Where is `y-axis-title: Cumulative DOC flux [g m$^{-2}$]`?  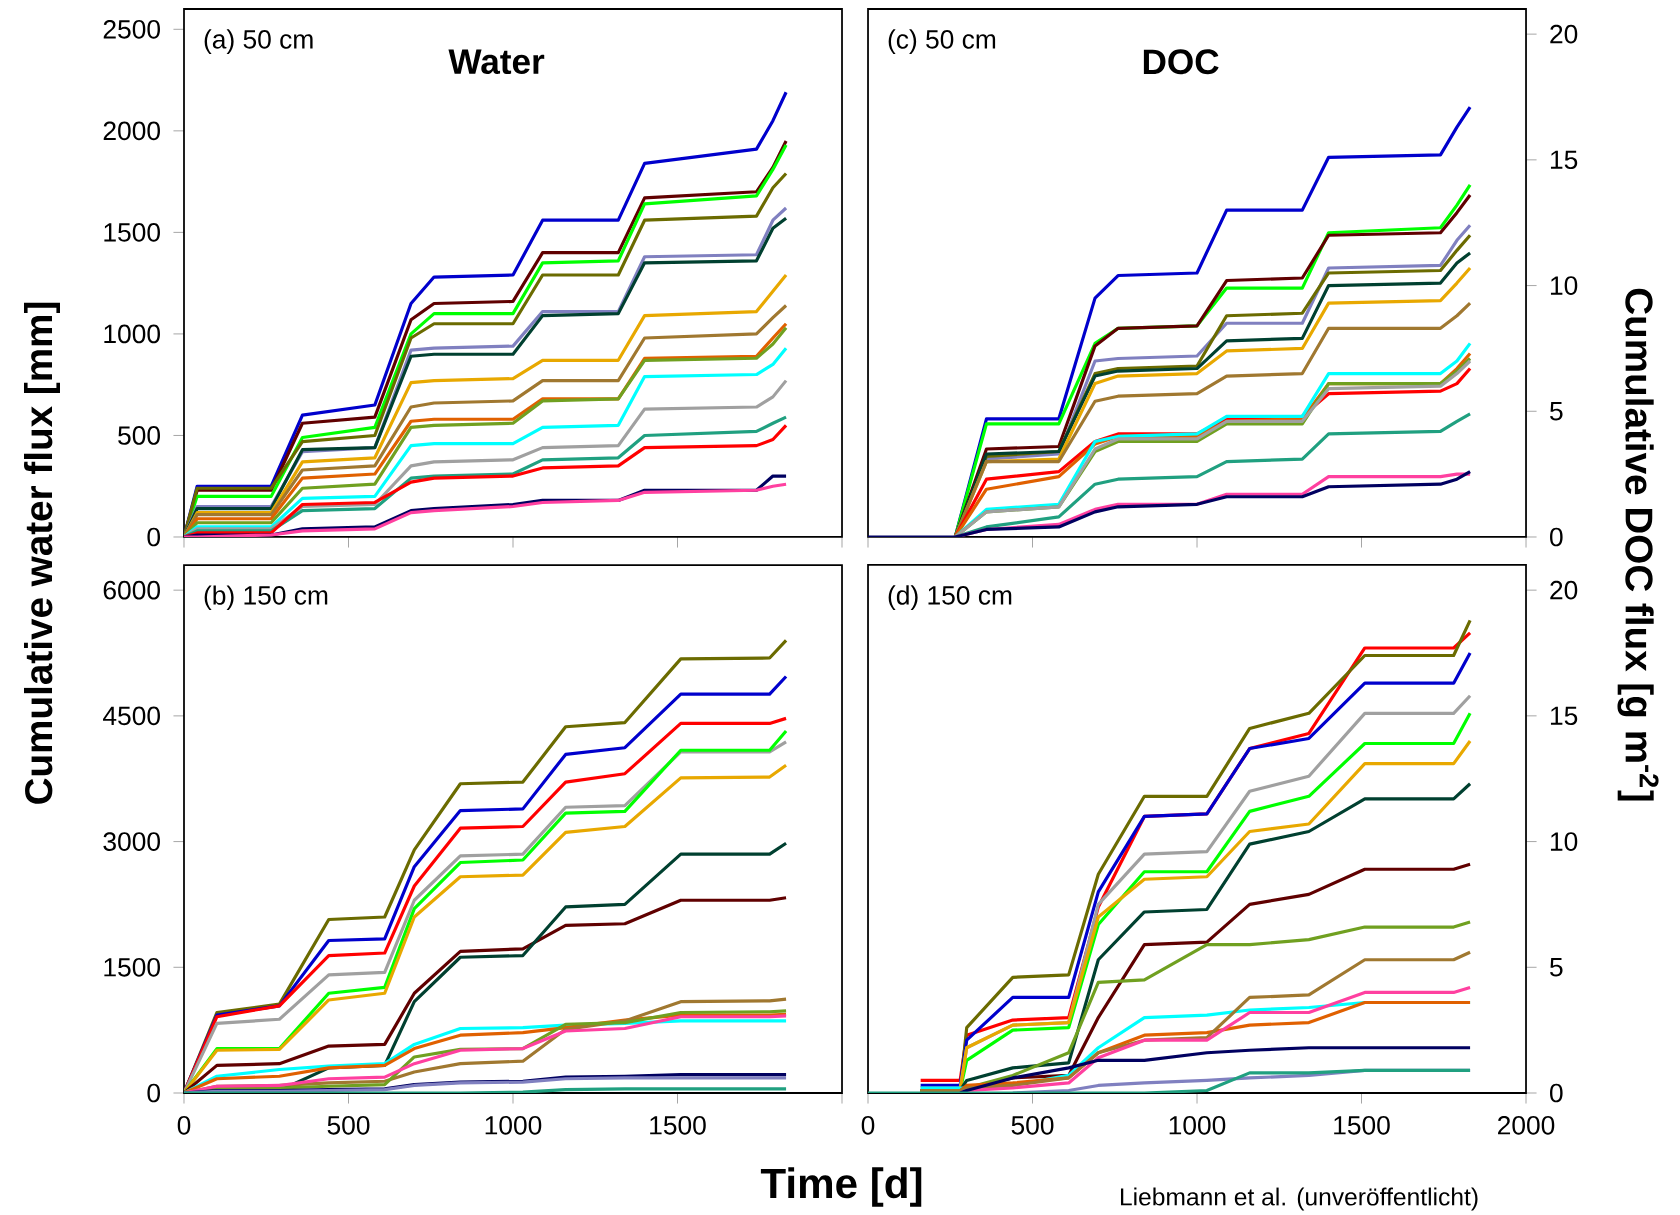
y-axis-title: Cumulative DOC flux [g m$^{-2}$] is located at coordinates (1638, 544).